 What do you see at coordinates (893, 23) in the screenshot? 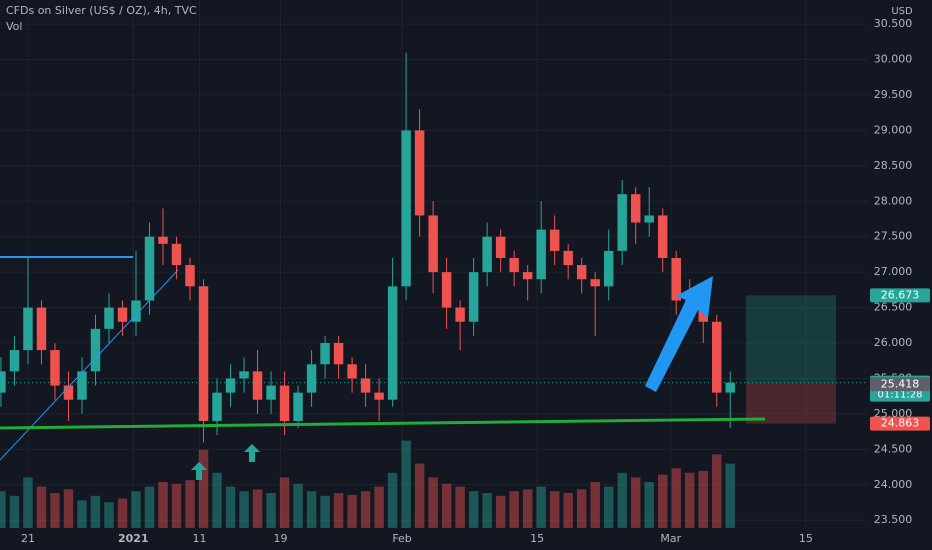
I see `y-tick-label: 30.500` at bounding box center [893, 23].